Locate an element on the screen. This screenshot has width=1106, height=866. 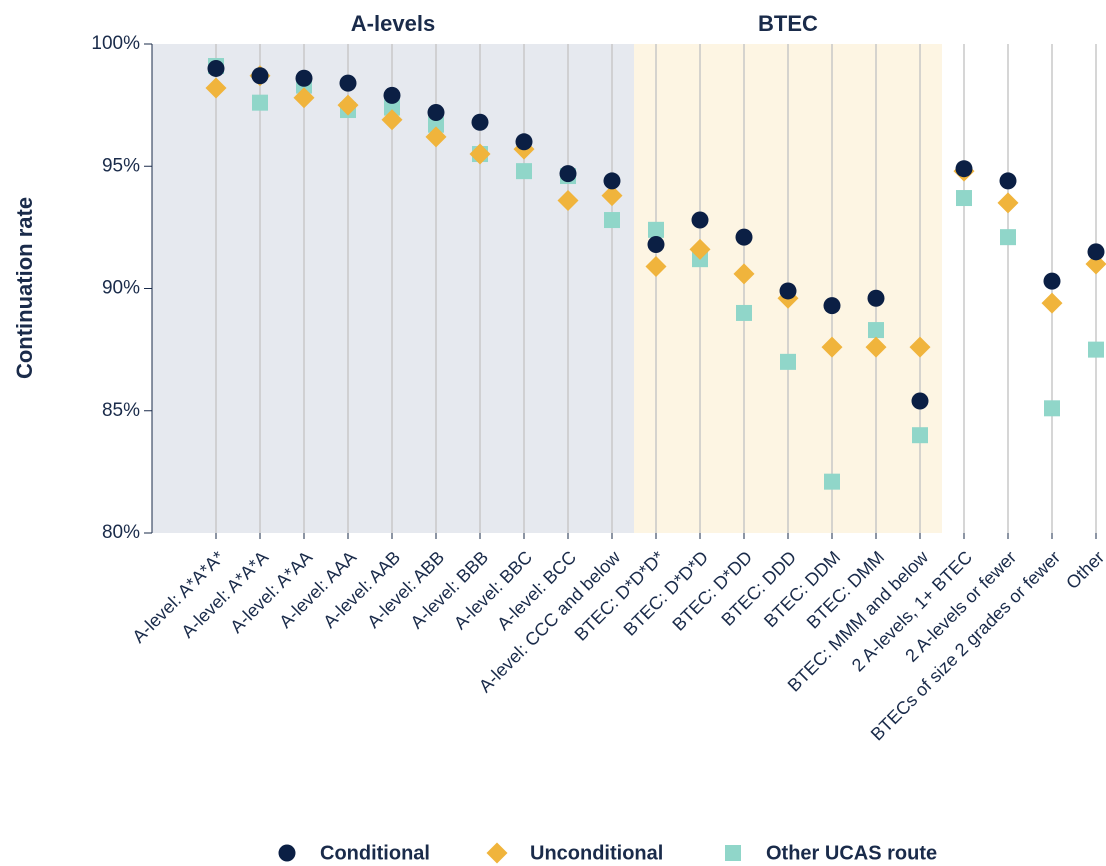
y-tick-label: 90% is located at coordinates (121, 288).